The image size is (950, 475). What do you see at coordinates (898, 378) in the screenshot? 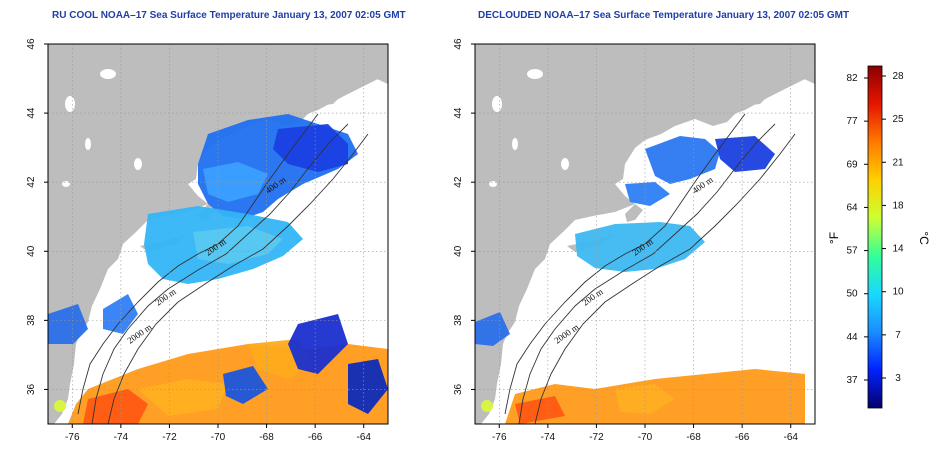
I see `celsius-tick-label: 3` at bounding box center [898, 378].